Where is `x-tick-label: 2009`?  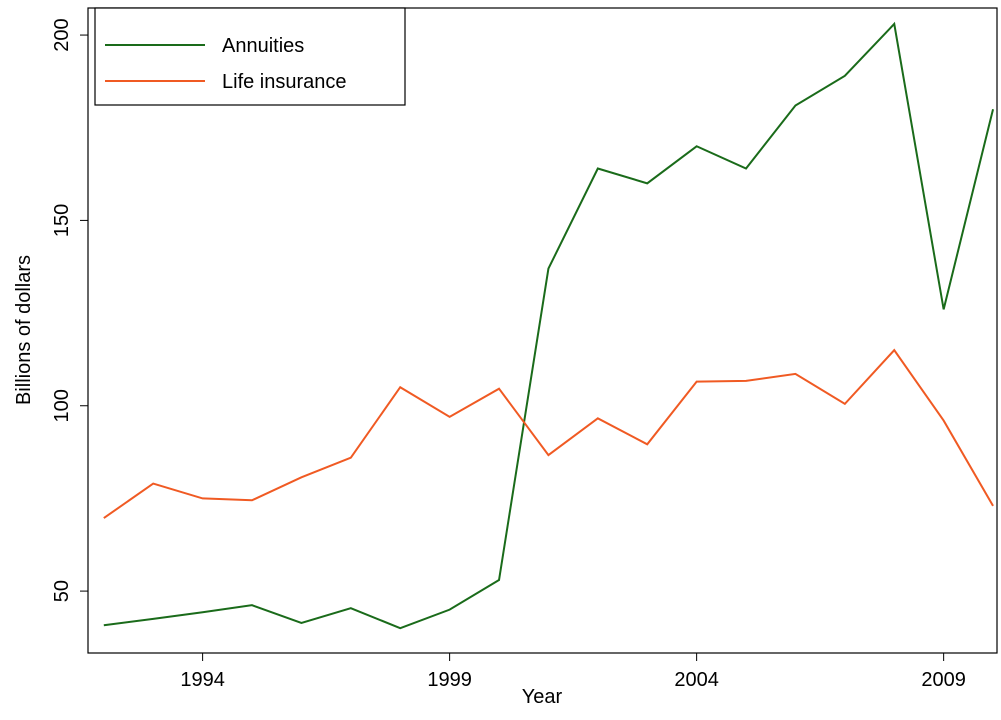 x-tick-label: 2009 is located at coordinates (943, 680).